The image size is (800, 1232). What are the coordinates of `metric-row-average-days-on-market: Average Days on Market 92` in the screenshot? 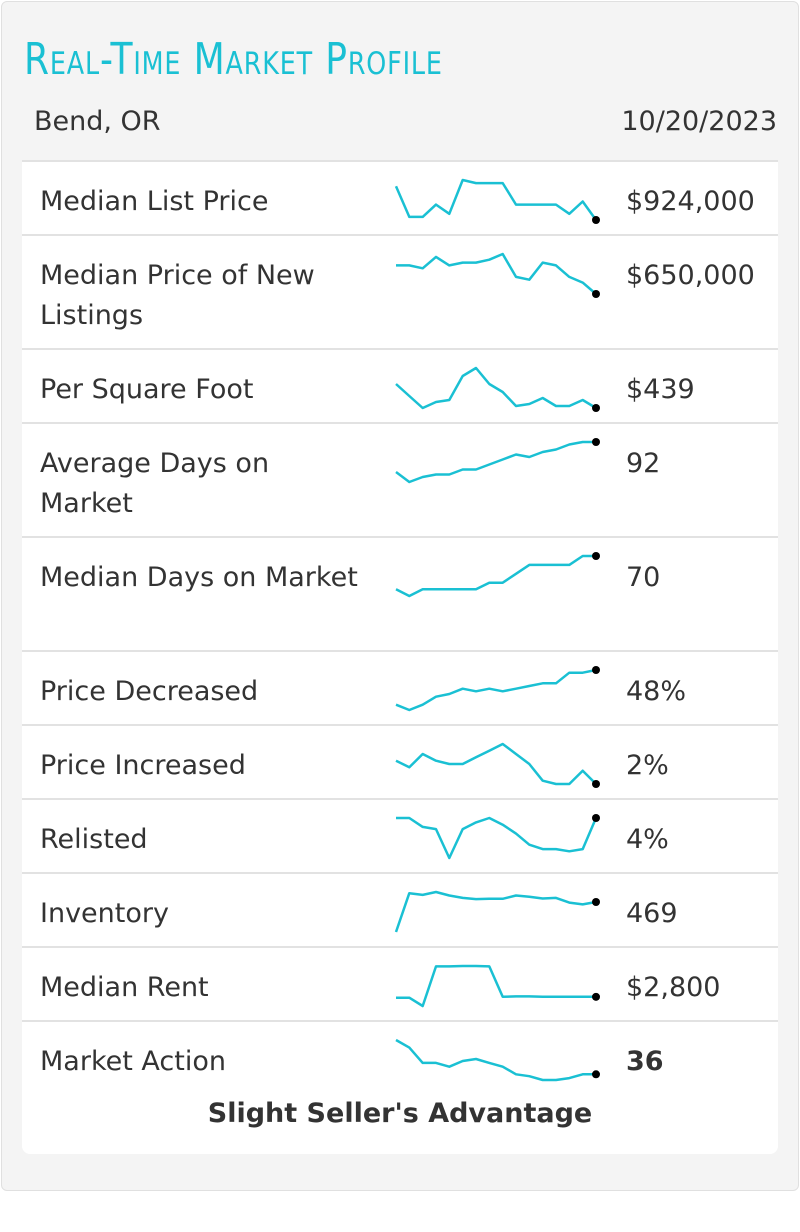 It's located at (400, 481).